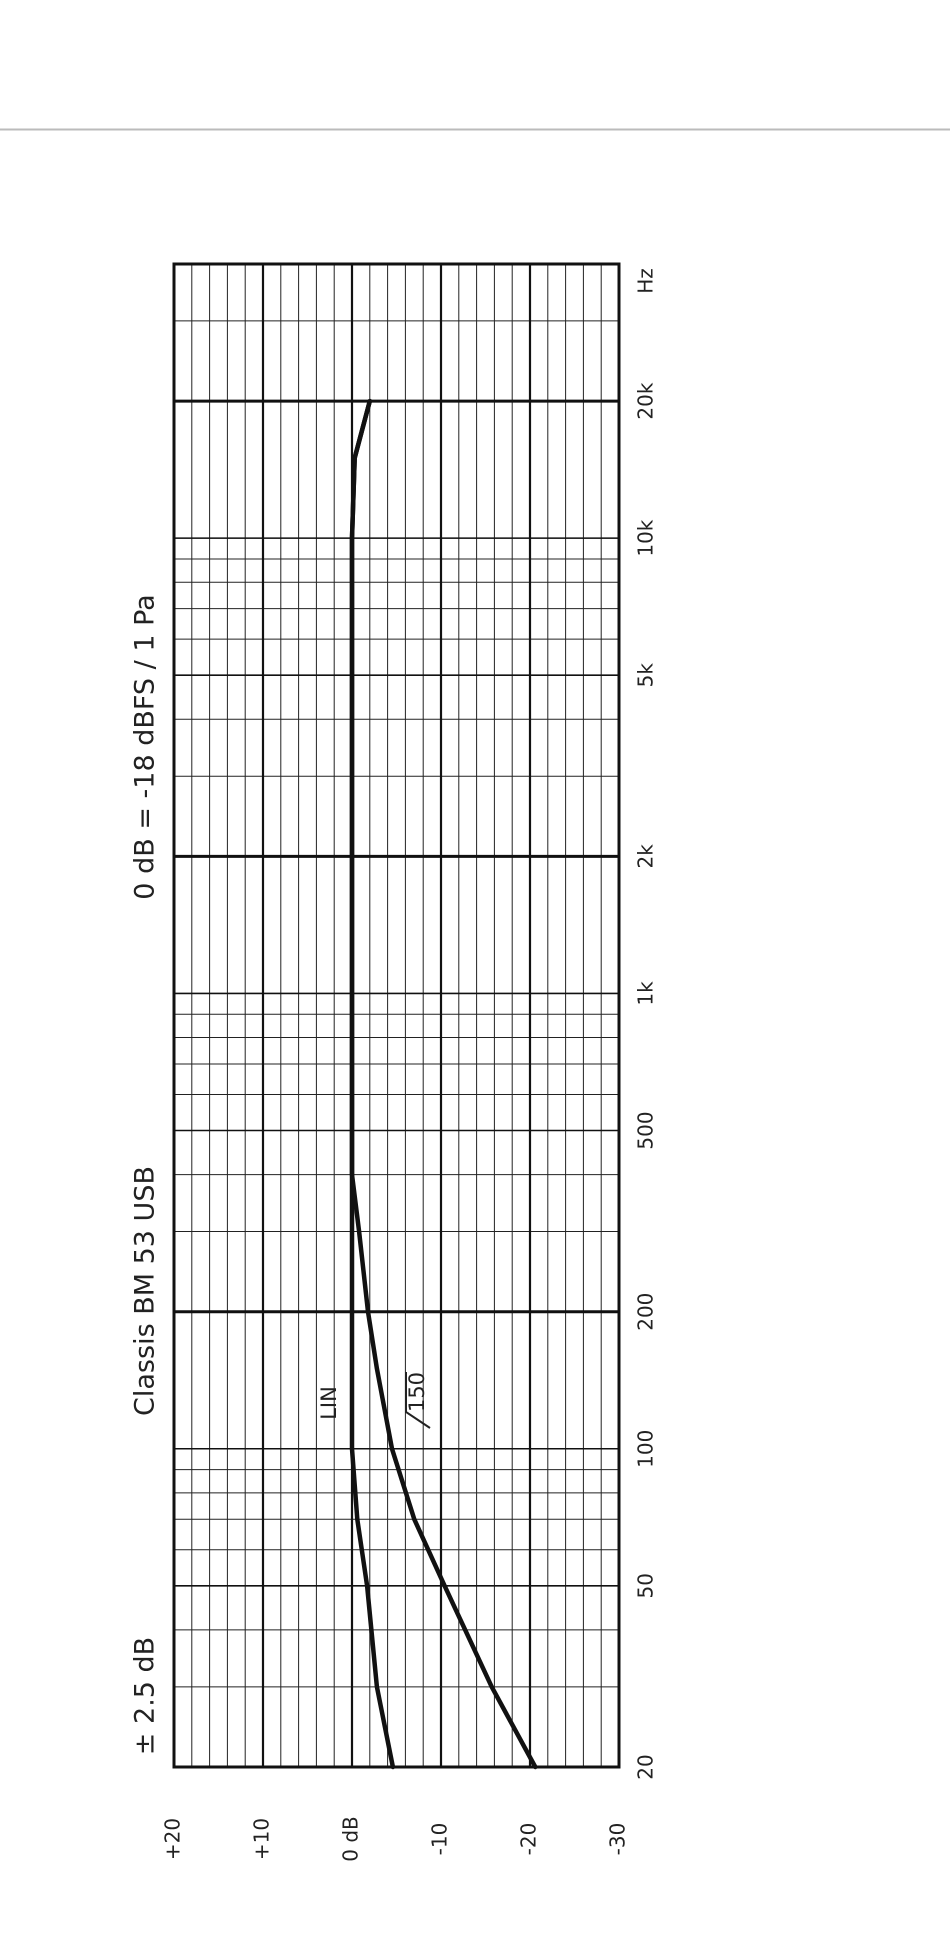 The height and width of the screenshot is (1956, 950). Describe the element at coordinates (443, 1084) in the screenshot. I see `curve` at that location.